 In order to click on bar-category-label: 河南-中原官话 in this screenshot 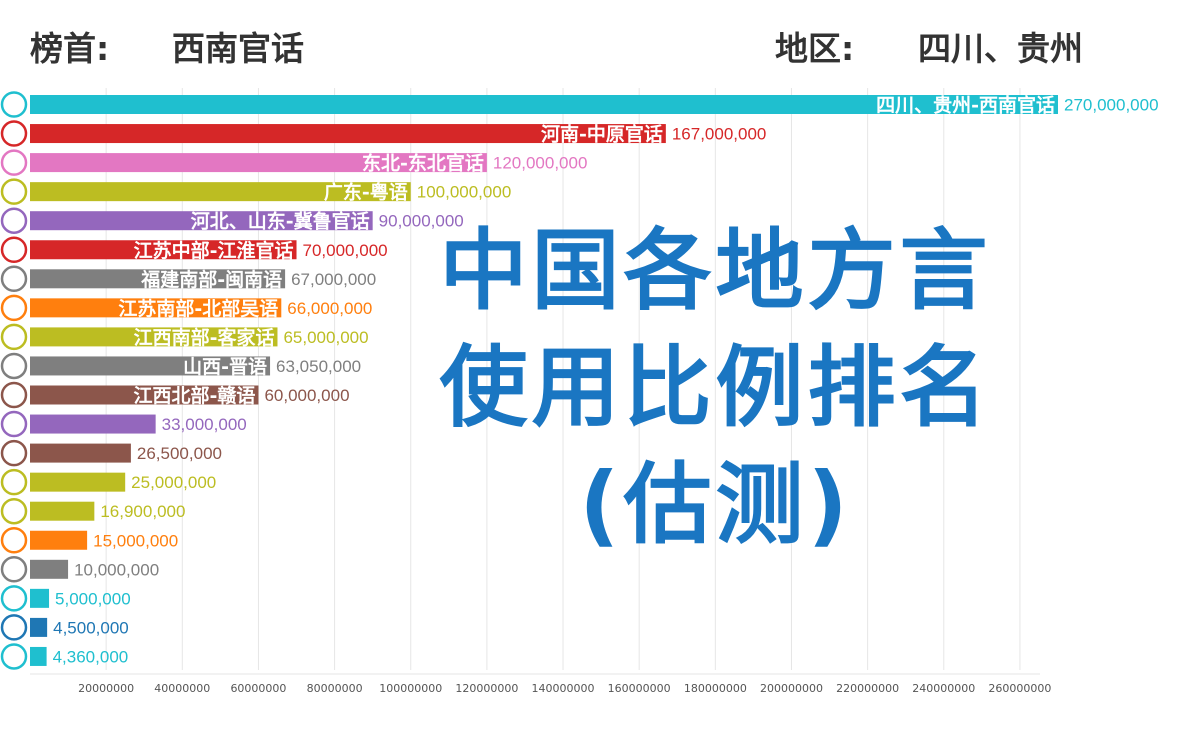, I will do `click(602, 134)`.